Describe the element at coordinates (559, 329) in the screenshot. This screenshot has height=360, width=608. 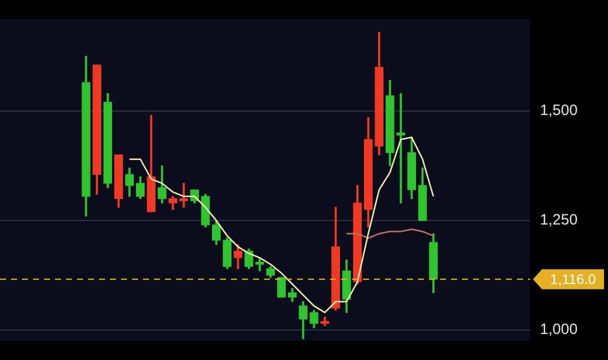
I see `y-tick-label: 1,000` at that location.